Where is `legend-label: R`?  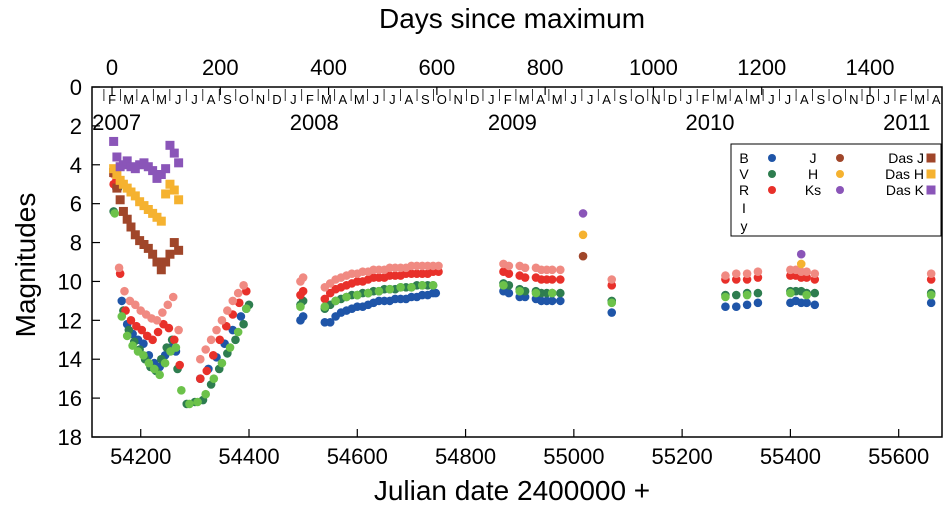
legend-label: R is located at coordinates (744, 190).